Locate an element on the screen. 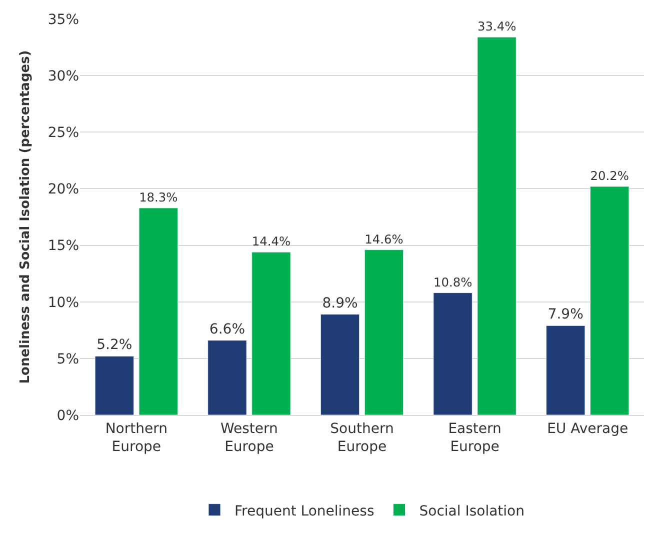 Image resolution: width=659 pixels, height=538 pixels. data-label: 20.2% is located at coordinates (609, 175).